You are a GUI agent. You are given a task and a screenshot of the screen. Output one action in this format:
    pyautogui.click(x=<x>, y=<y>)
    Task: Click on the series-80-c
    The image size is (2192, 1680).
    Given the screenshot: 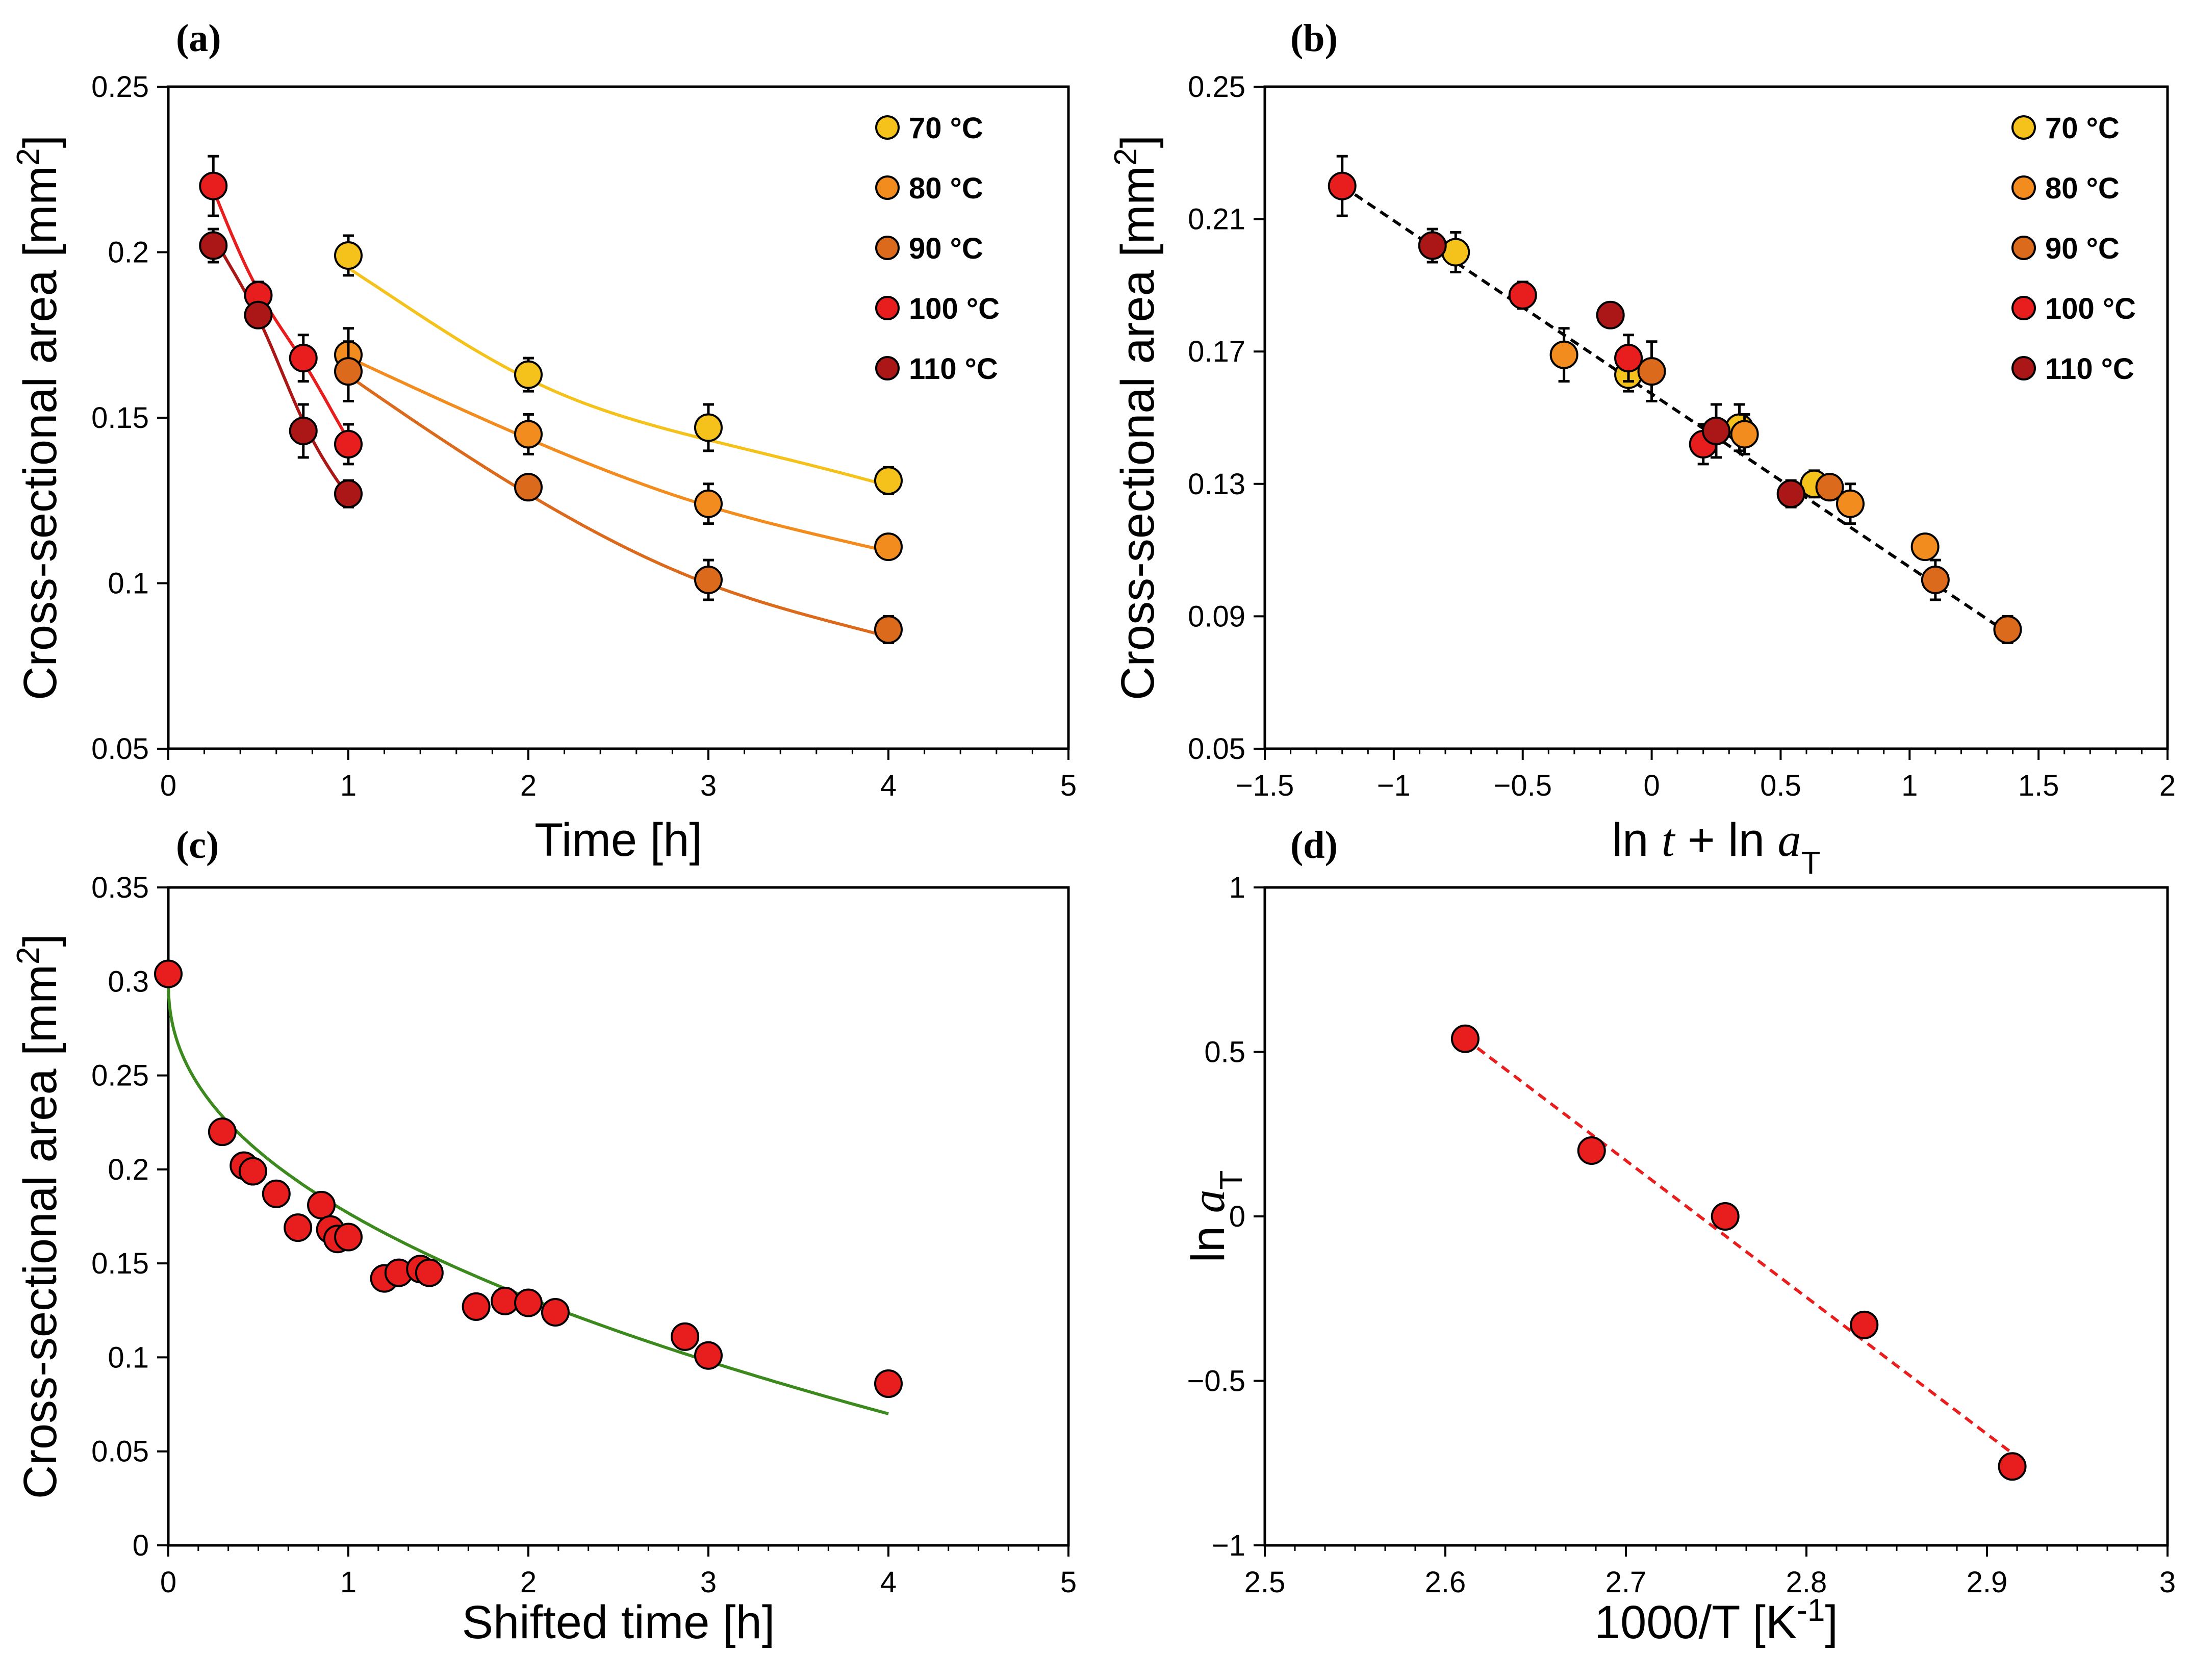 What is the action you would take?
    pyautogui.click(x=1744, y=444)
    